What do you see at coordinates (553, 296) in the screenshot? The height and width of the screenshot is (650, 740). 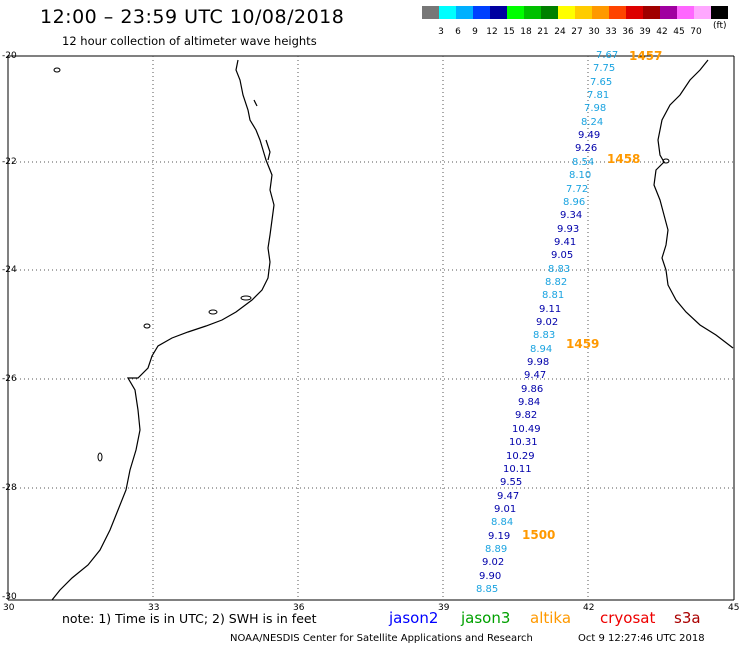 I see `wave-height-value: 8.81` at bounding box center [553, 296].